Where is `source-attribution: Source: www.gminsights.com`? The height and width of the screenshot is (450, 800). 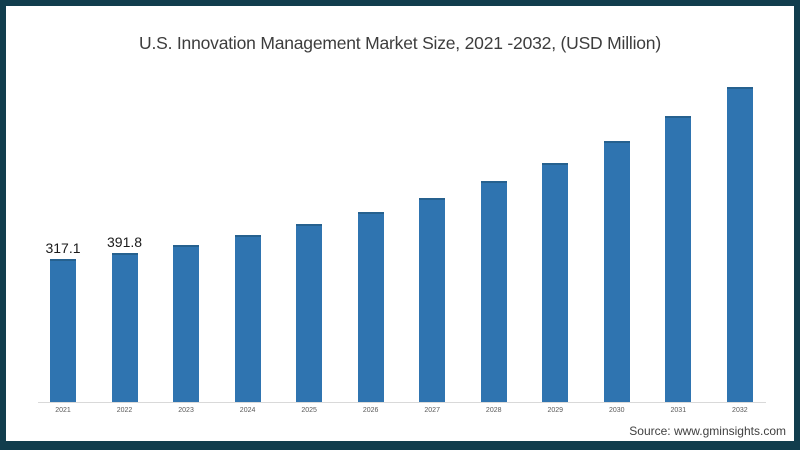
source-attribution: Source: www.gminsights.com is located at coordinates (707, 431).